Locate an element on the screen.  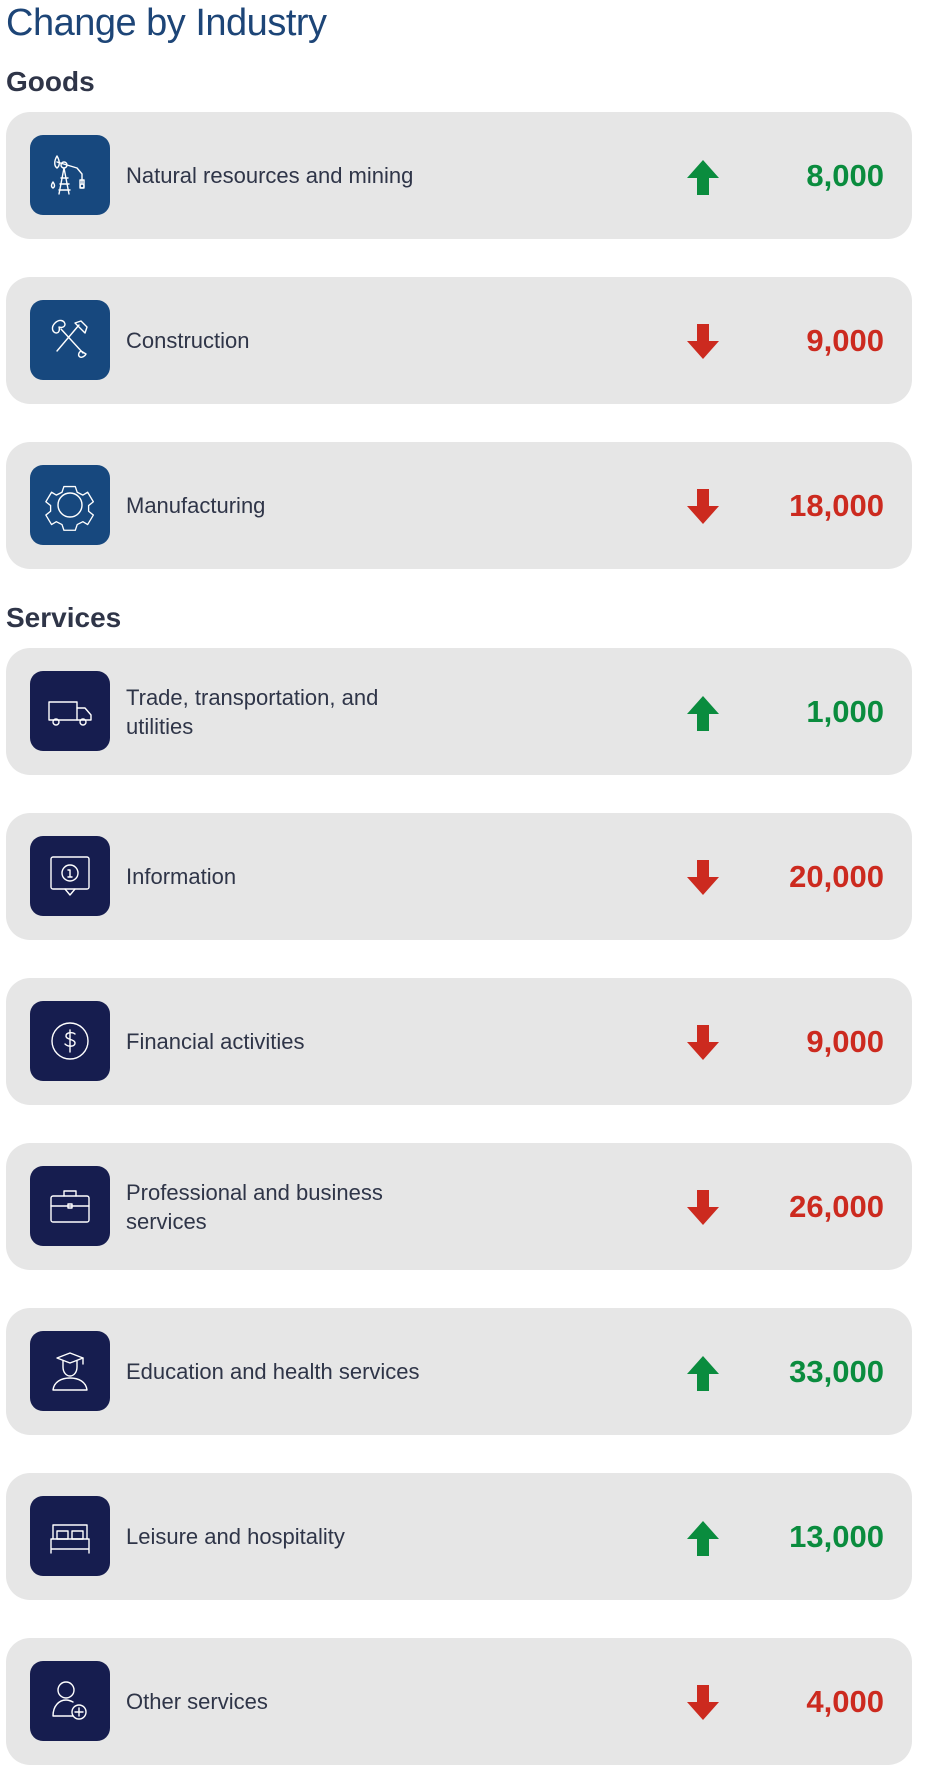
industry-label: Manufacturing is located at coordinates (196, 505).